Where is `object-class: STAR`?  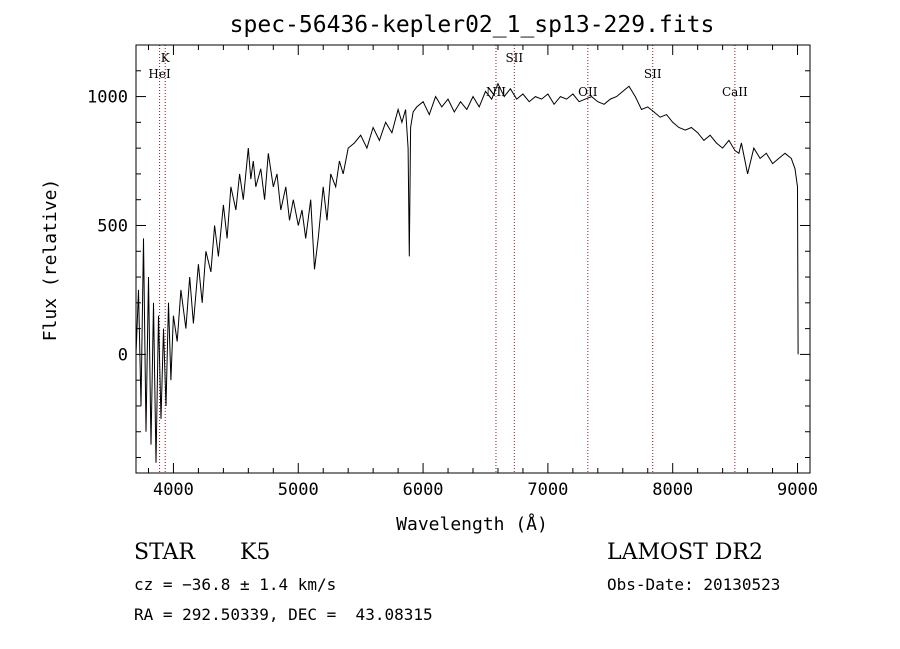 object-class: STAR is located at coordinates (164, 552).